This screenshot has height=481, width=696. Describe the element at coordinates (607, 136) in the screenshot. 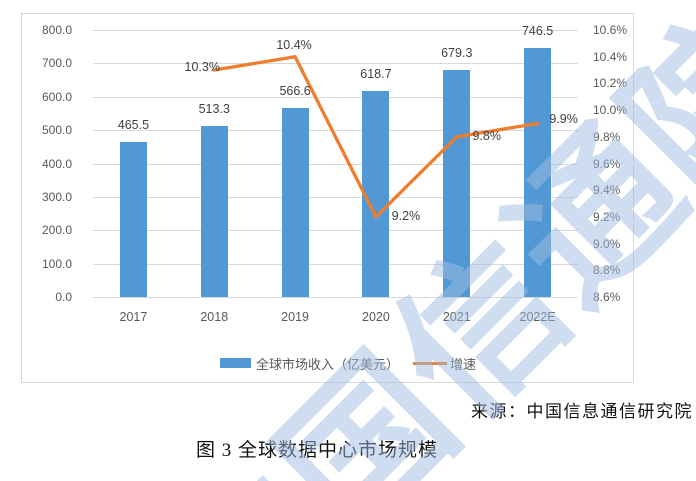

I see `right-axis-tick: 9.8%` at that location.